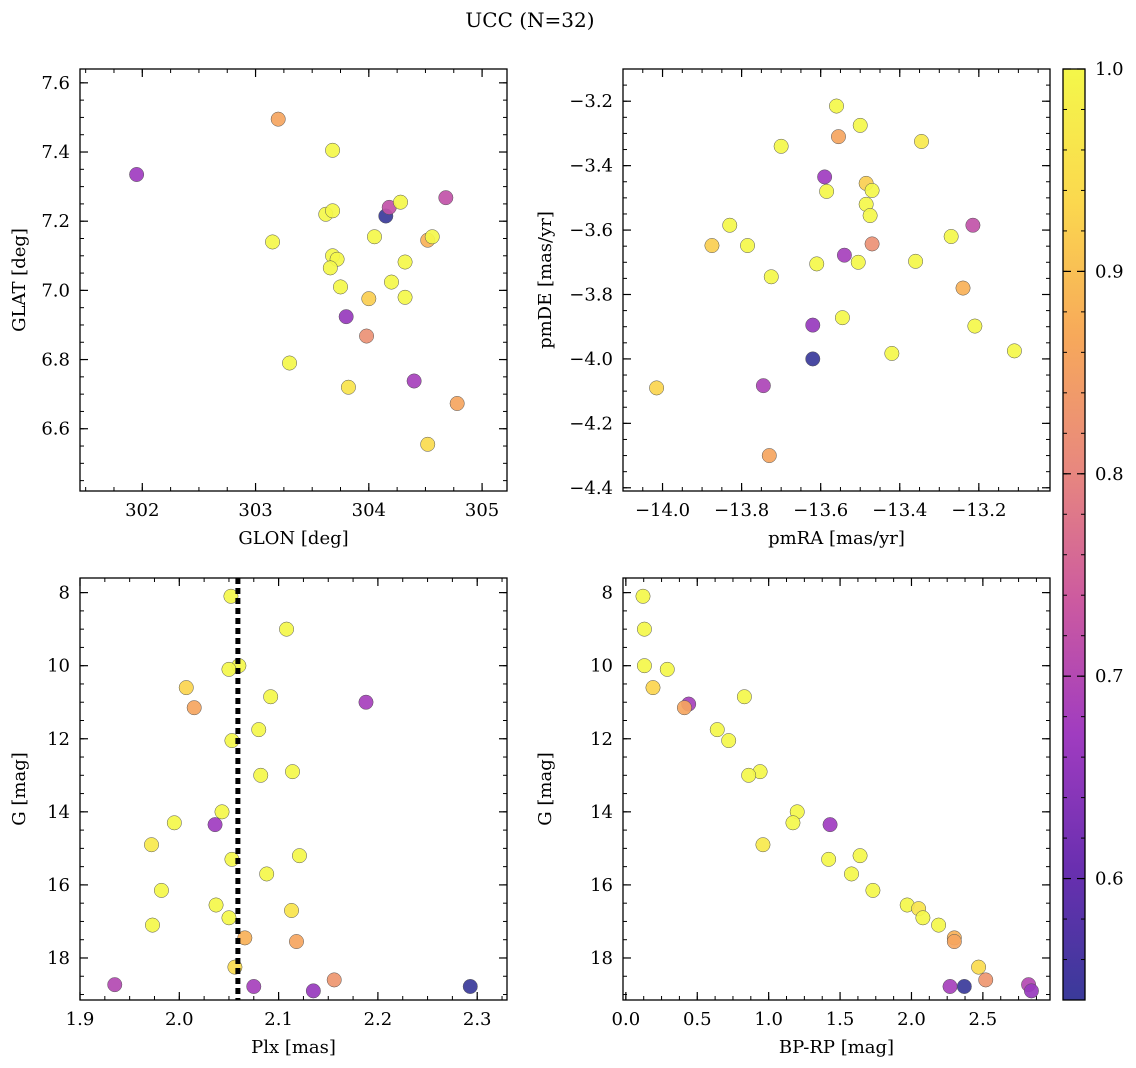  Describe the element at coordinates (293, 538) in the screenshot. I see `glon-glat-x-axis-label: GLON [deg]` at that location.